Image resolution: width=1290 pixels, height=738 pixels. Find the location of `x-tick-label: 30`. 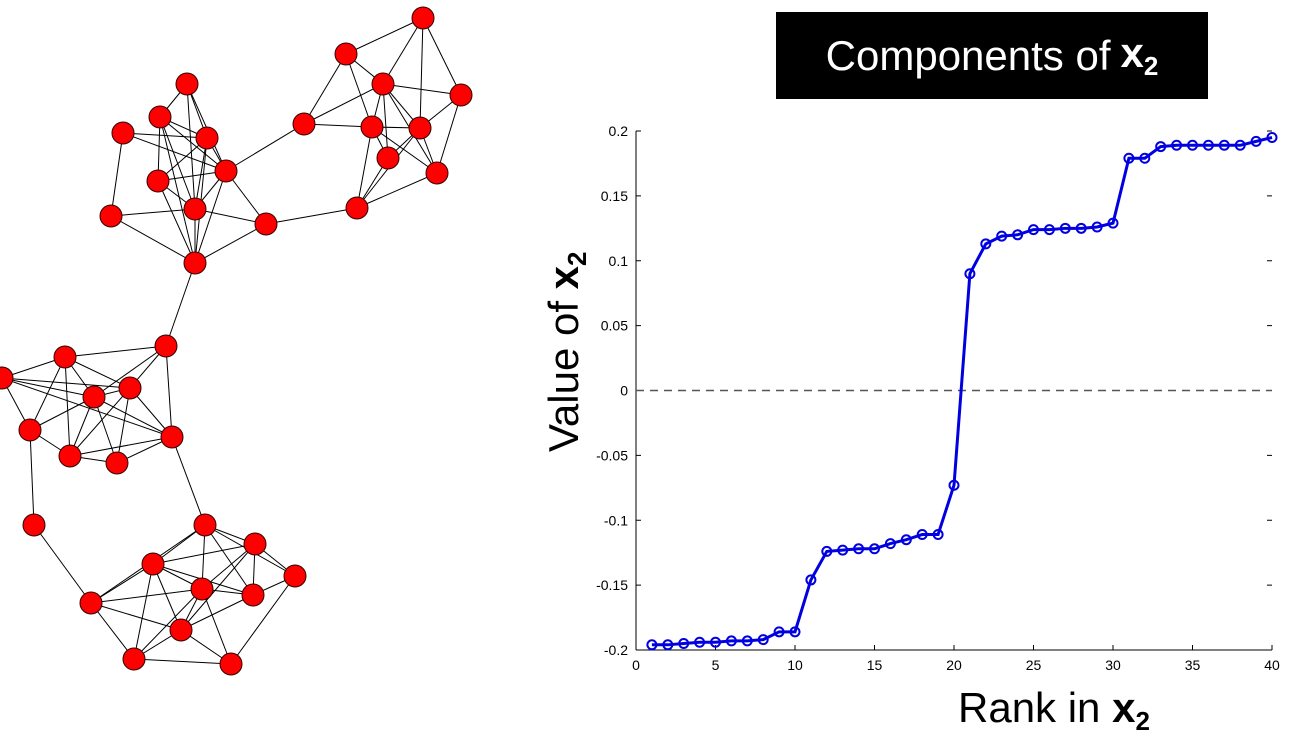

x-tick-label: 30 is located at coordinates (1113, 665).